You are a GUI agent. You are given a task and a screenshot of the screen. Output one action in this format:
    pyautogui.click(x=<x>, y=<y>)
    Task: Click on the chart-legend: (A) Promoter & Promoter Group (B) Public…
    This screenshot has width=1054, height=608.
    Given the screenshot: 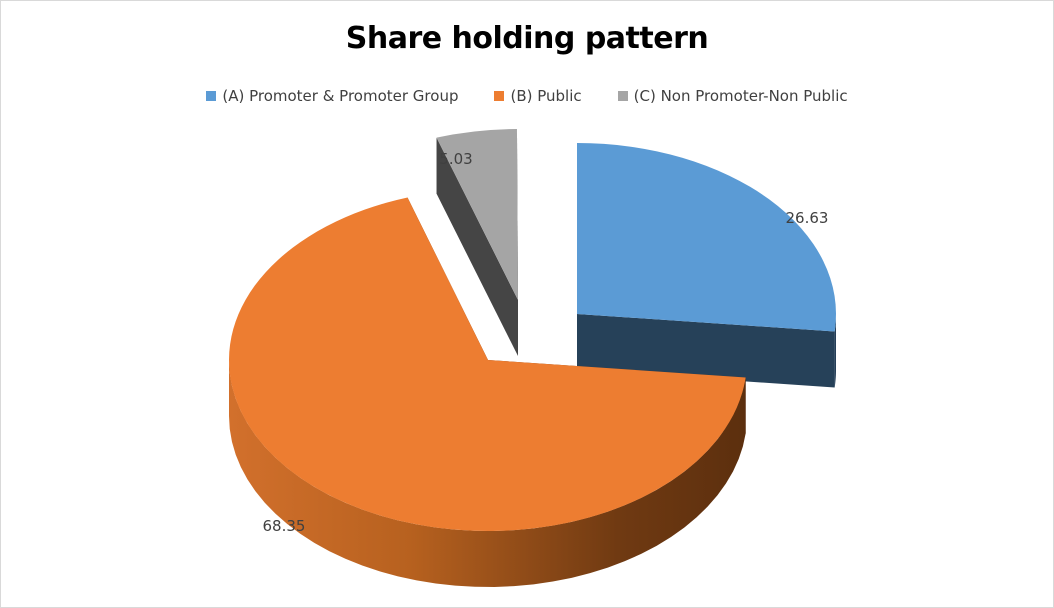 What is the action you would take?
    pyautogui.click(x=527, y=96)
    